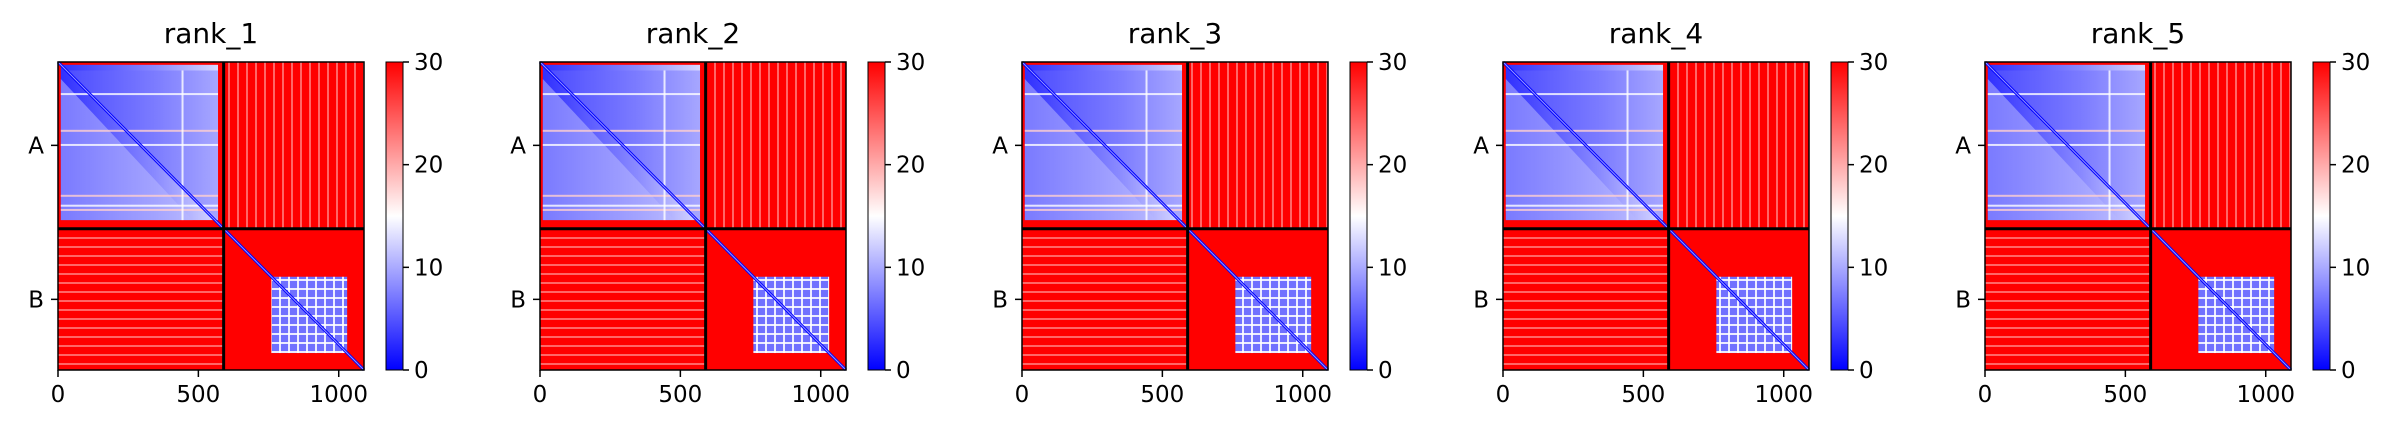 The height and width of the screenshot is (438, 2401). Describe the element at coordinates (693, 33) in the screenshot. I see `chart-title: rank_2` at that location.